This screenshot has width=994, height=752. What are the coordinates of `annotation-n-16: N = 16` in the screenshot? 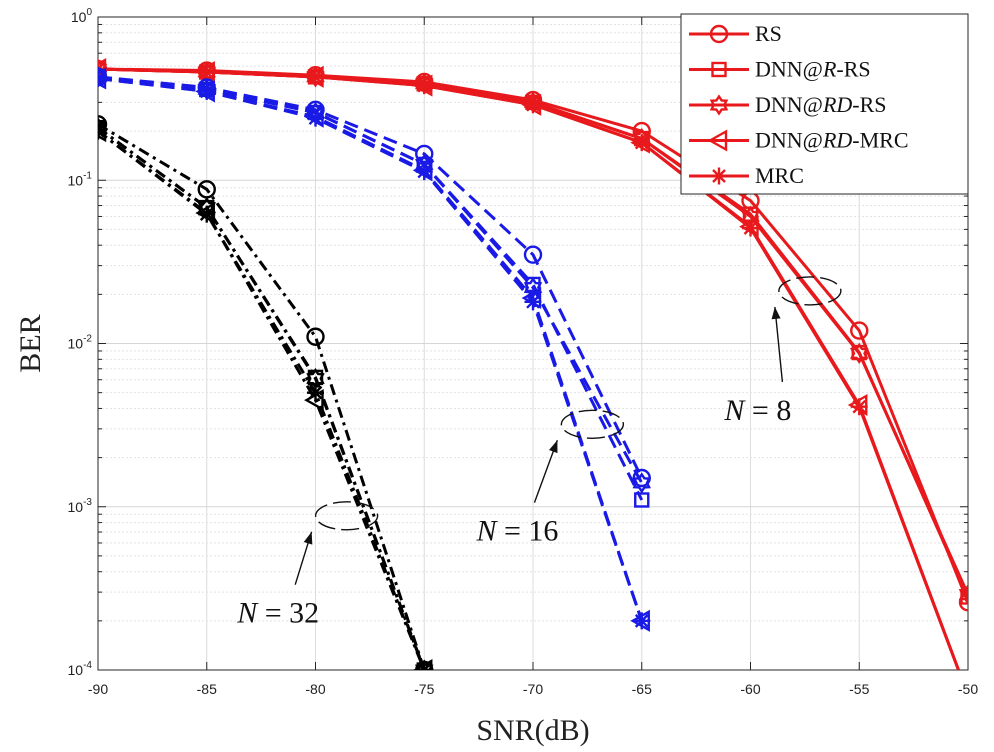 It's located at (550, 478).